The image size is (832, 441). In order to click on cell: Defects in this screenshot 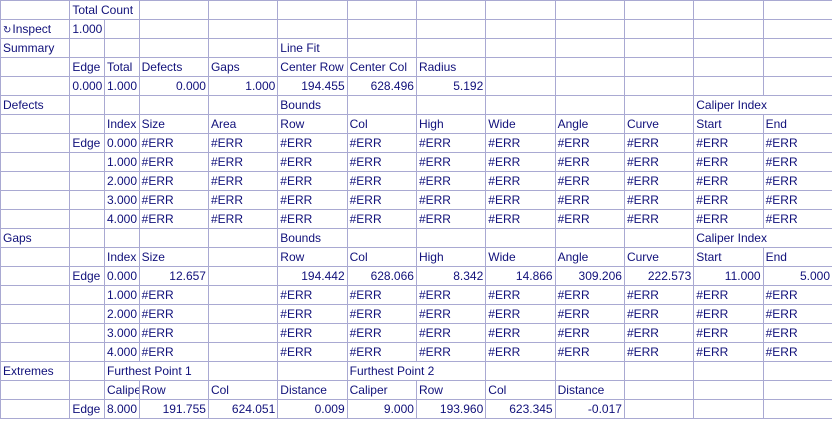, I will do `click(173, 67)`.